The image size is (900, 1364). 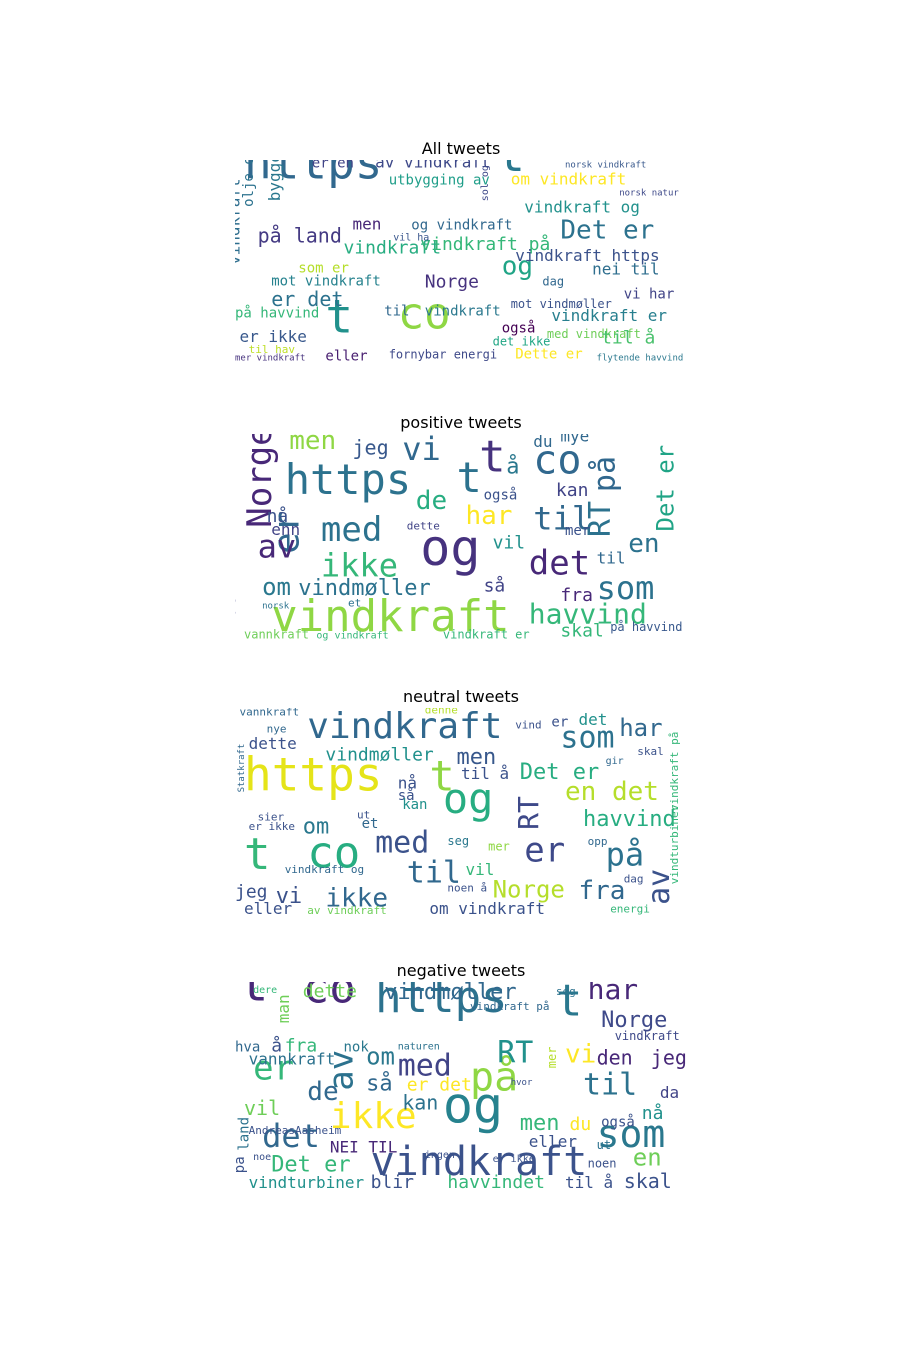 What do you see at coordinates (512, 466) in the screenshot?
I see `cloud-word: å` at bounding box center [512, 466].